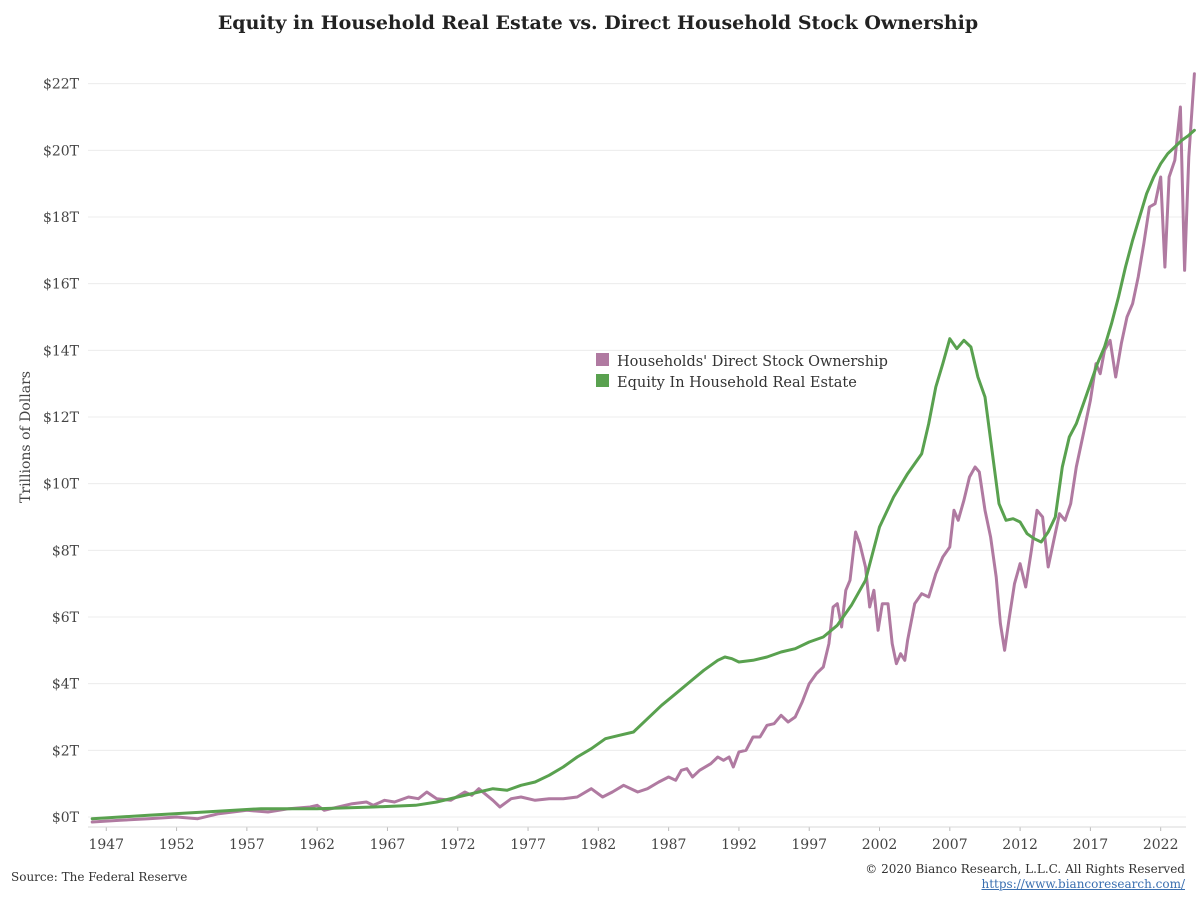 The image size is (1200, 900). Describe the element at coordinates (99, 877) in the screenshot. I see `source-note: Source: The Federal Reserve` at that location.